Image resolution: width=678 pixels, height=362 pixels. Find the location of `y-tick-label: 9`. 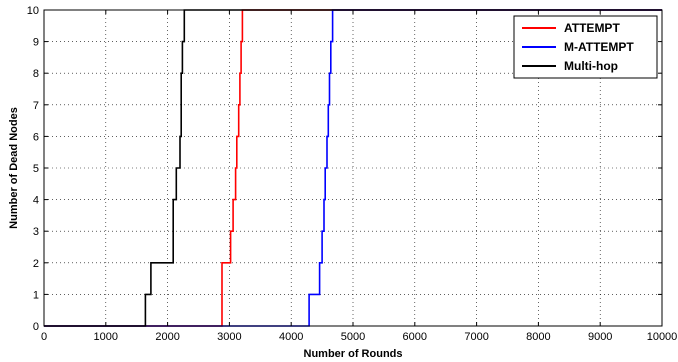

y-tick-label: 9 is located at coordinates (36, 43).